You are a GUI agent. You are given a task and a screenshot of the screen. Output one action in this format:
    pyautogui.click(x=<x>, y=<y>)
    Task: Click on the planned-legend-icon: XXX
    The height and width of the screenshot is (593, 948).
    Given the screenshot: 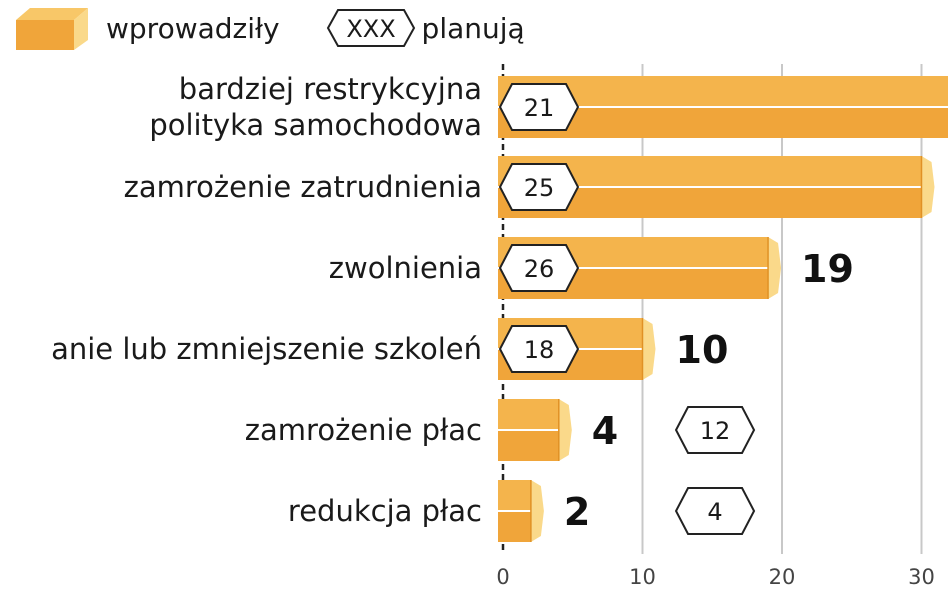 What is the action you would take?
    pyautogui.click(x=370, y=28)
    